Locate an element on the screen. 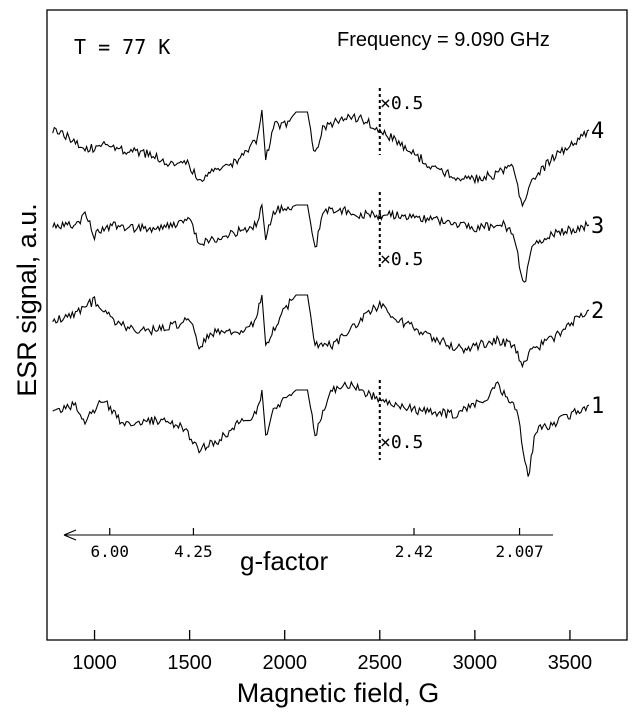 This screenshot has width=633, height=712. x-tick-label: 2500 is located at coordinates (380, 663).